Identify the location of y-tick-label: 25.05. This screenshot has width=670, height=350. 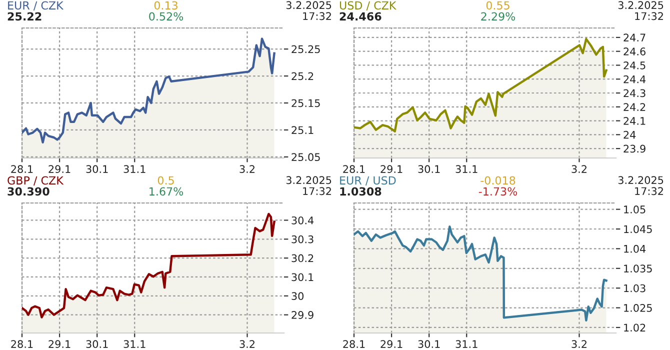
(306, 157).